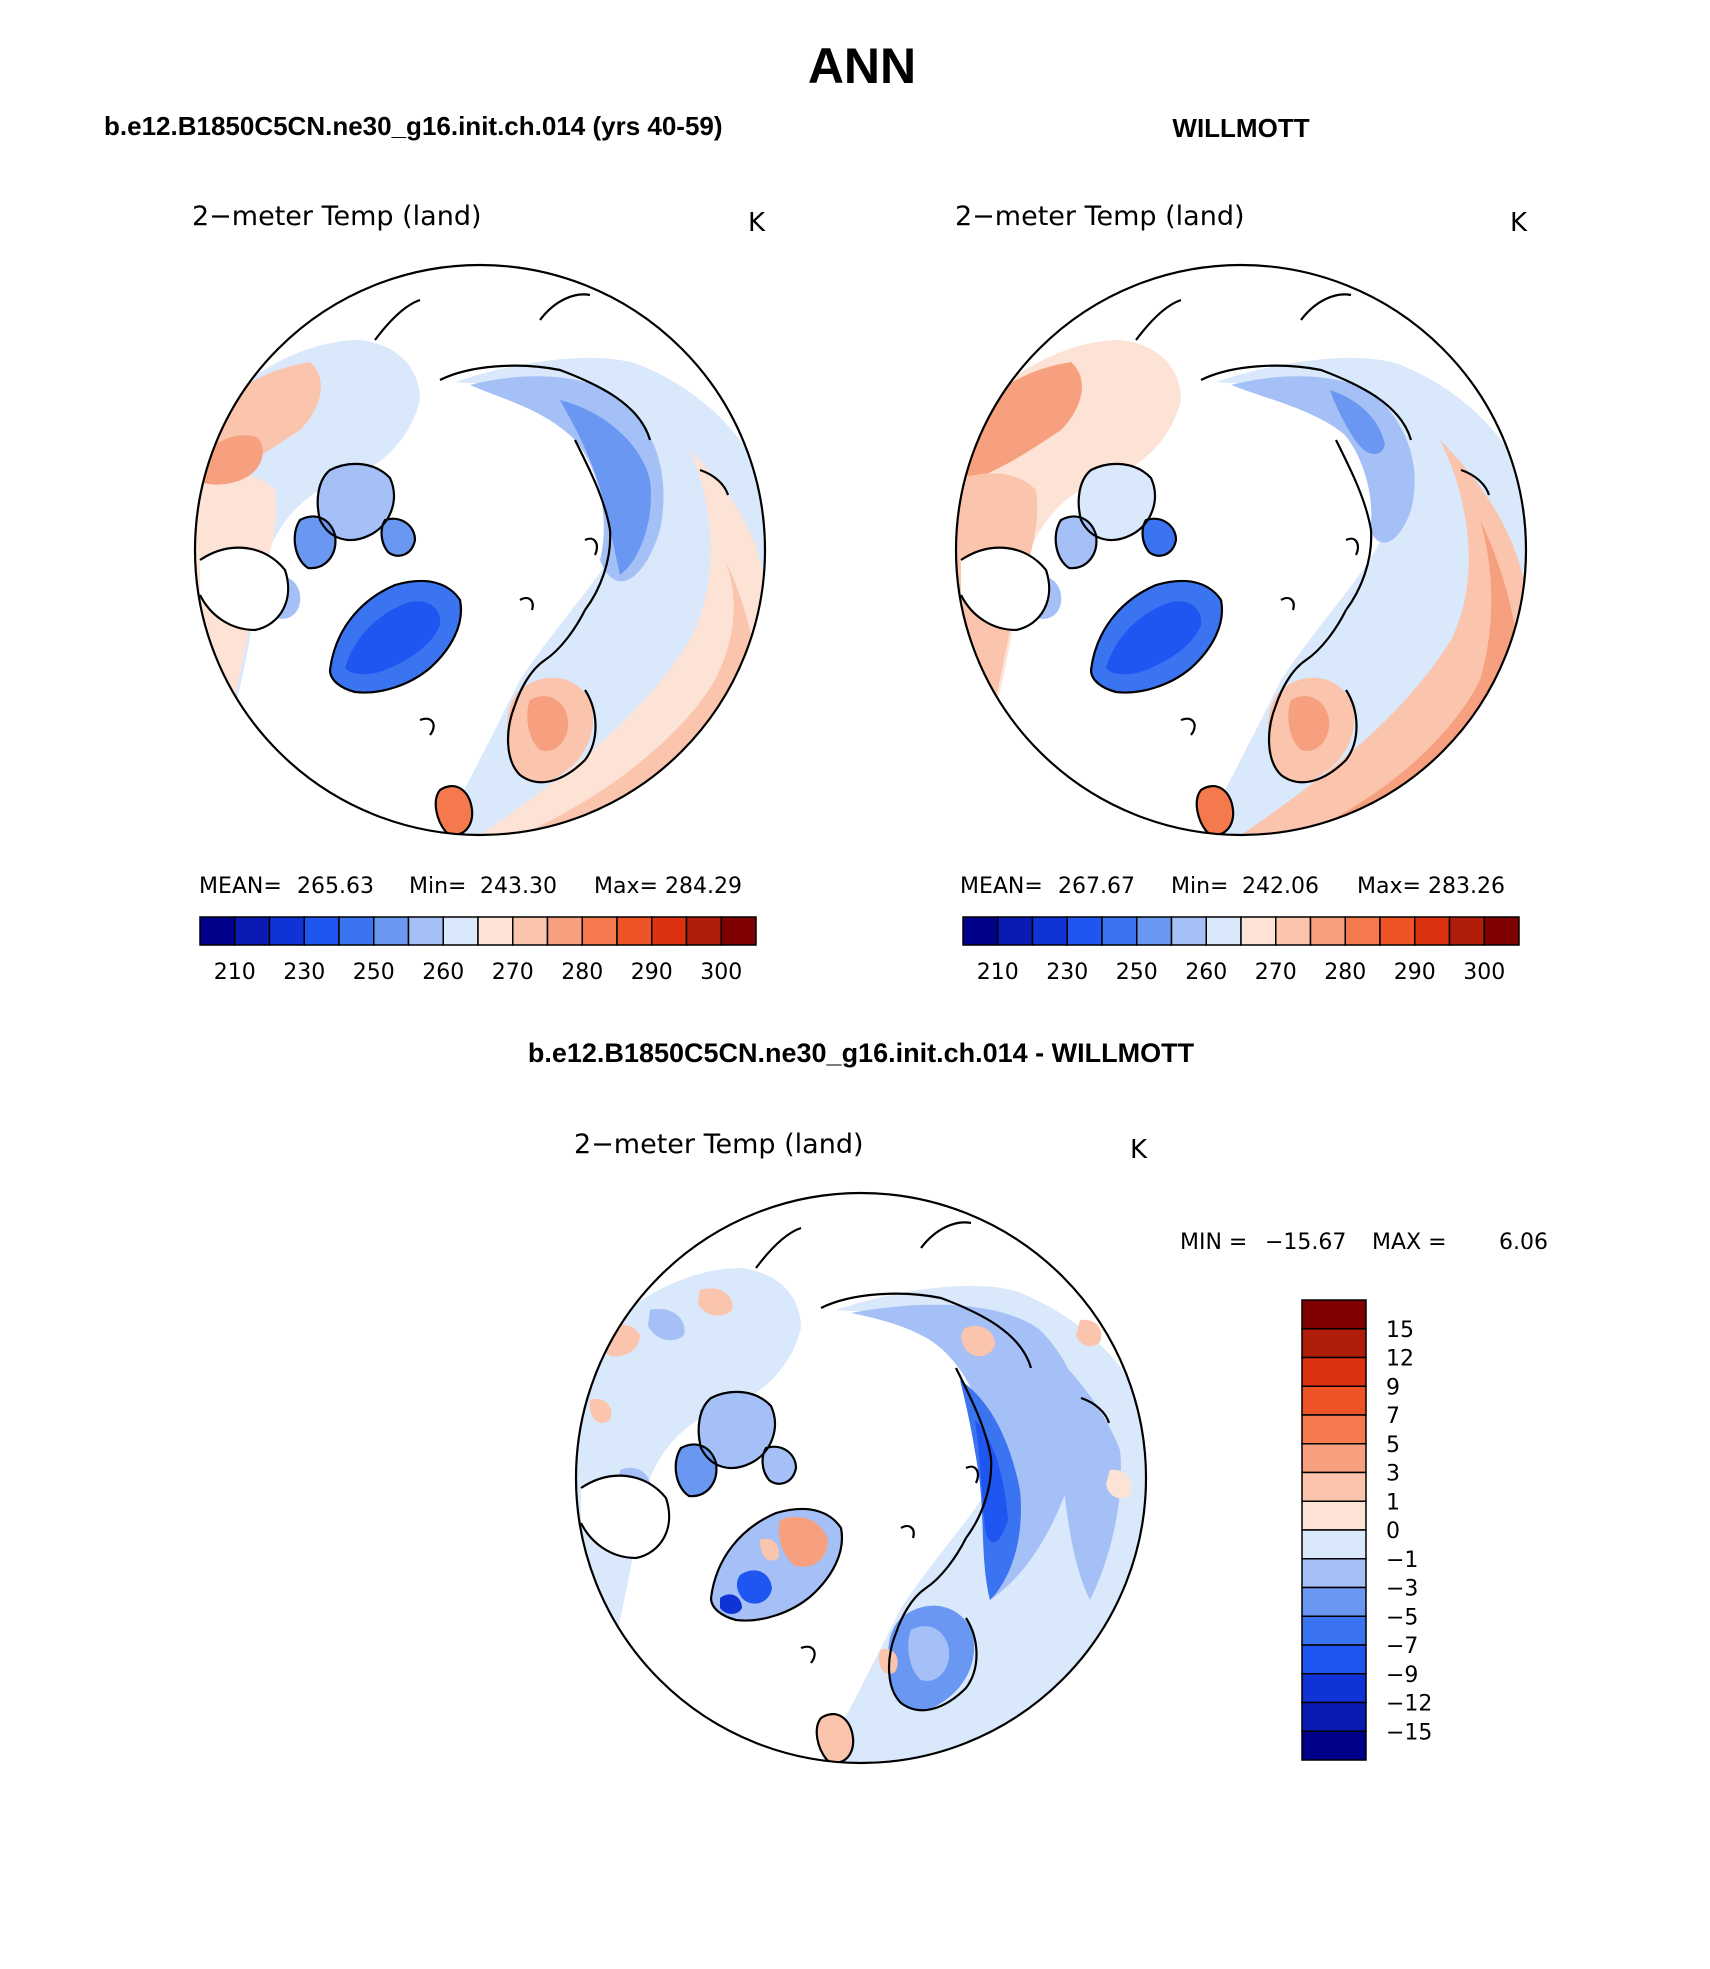  What do you see at coordinates (1001, 886) in the screenshot?
I see `obs-mean-label: MEAN=` at bounding box center [1001, 886].